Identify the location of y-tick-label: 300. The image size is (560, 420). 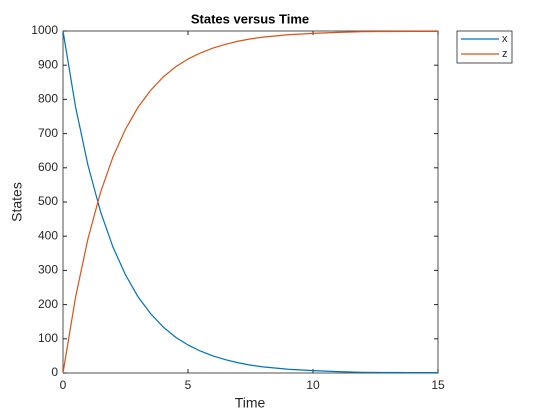
(48, 270).